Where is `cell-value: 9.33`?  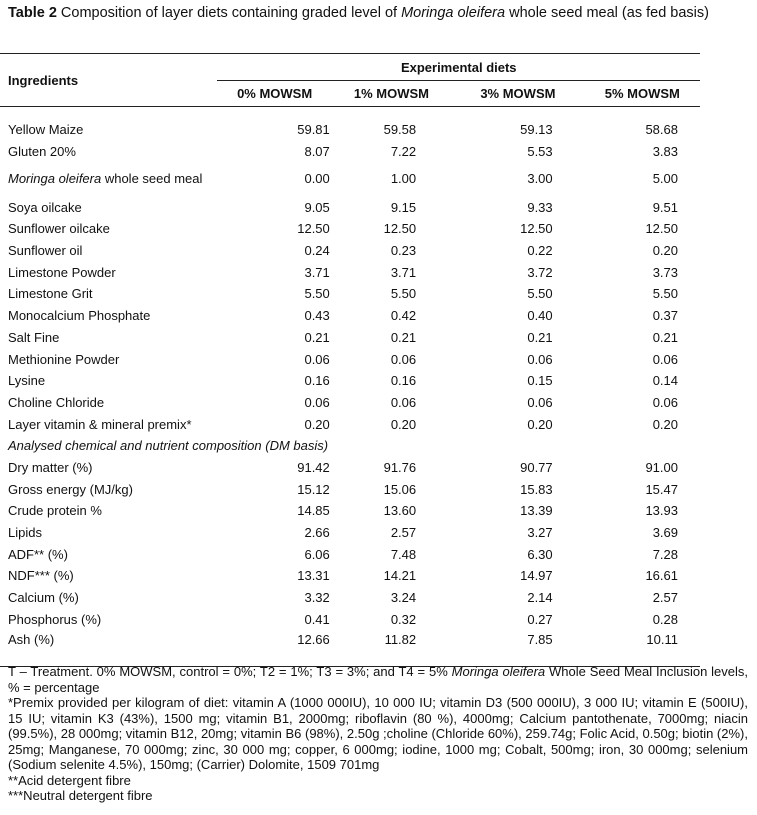 cell-value: 9.33 is located at coordinates (540, 207).